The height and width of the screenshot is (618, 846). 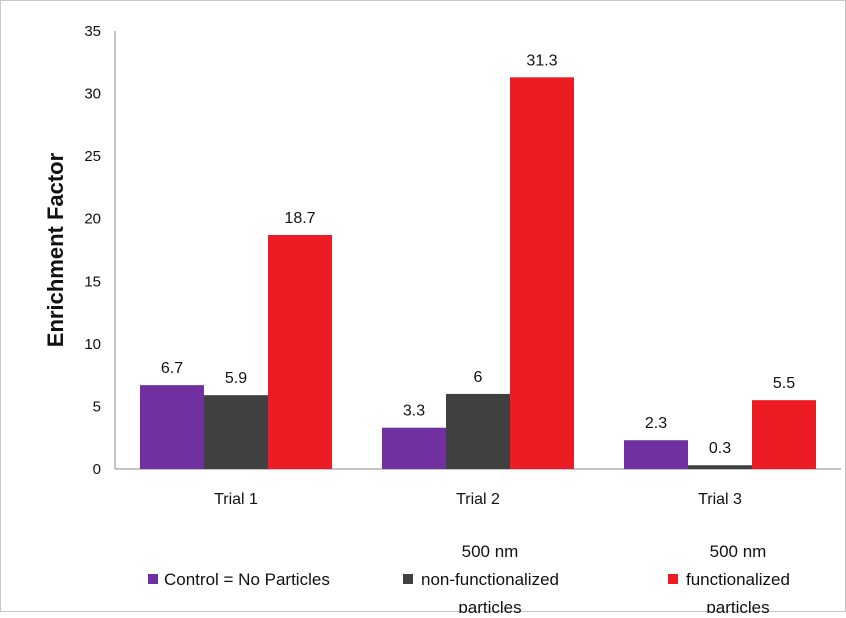 What do you see at coordinates (92, 344) in the screenshot?
I see `y-tick-label: 10` at bounding box center [92, 344].